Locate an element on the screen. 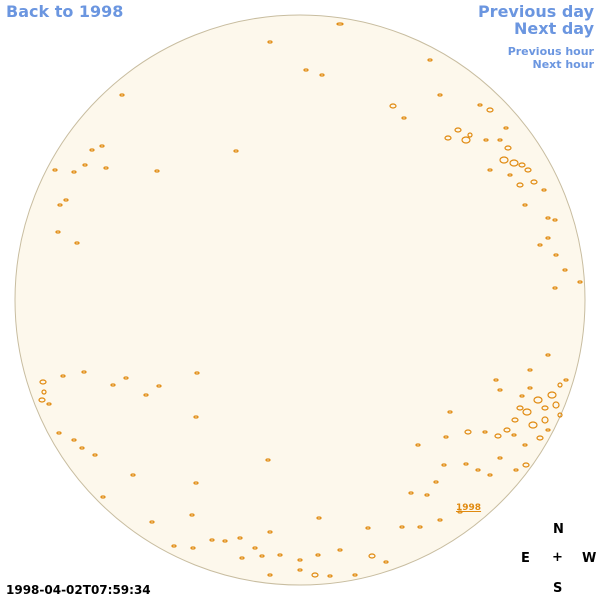  next-day-link: Next day is located at coordinates (554, 28).